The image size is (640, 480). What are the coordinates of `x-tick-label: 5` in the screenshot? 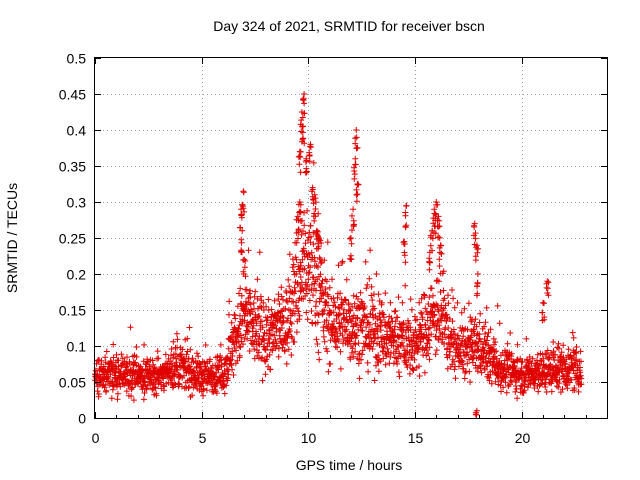 It's located at (203, 438).